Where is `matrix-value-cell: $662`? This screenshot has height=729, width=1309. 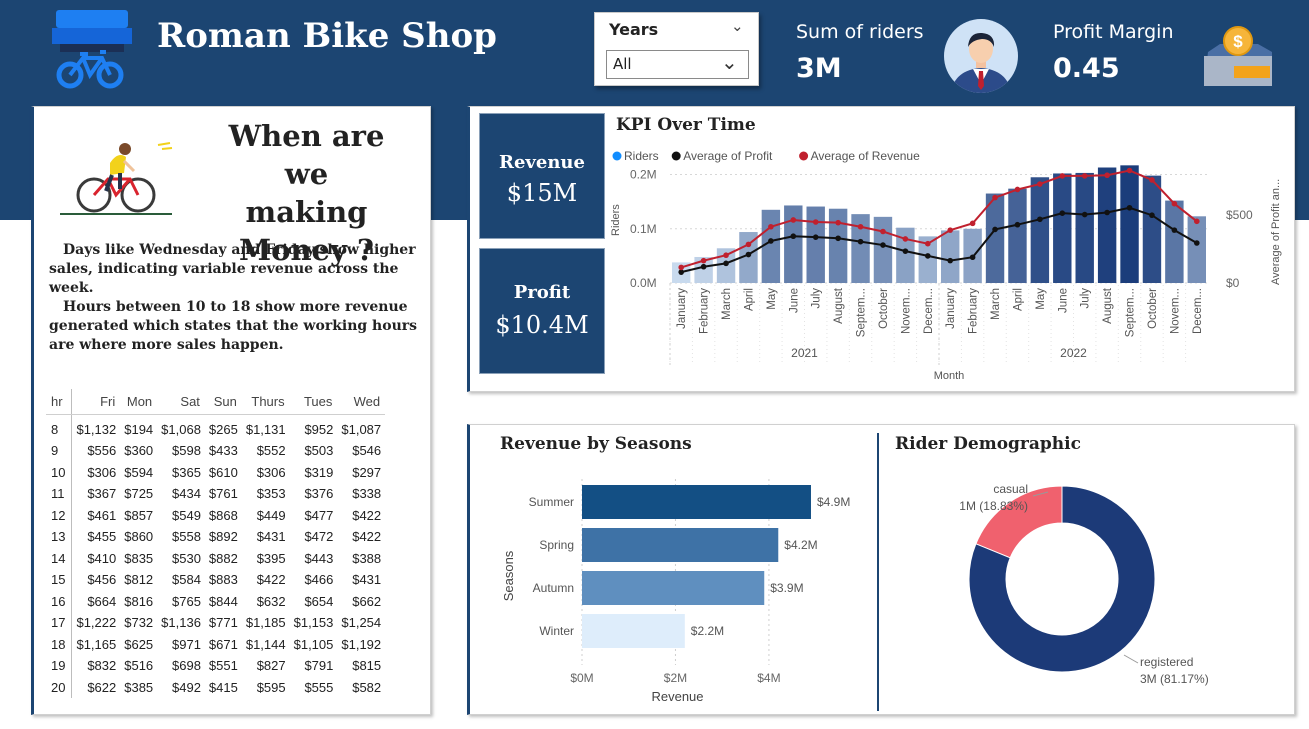 matrix-value-cell: $662 is located at coordinates (367, 601).